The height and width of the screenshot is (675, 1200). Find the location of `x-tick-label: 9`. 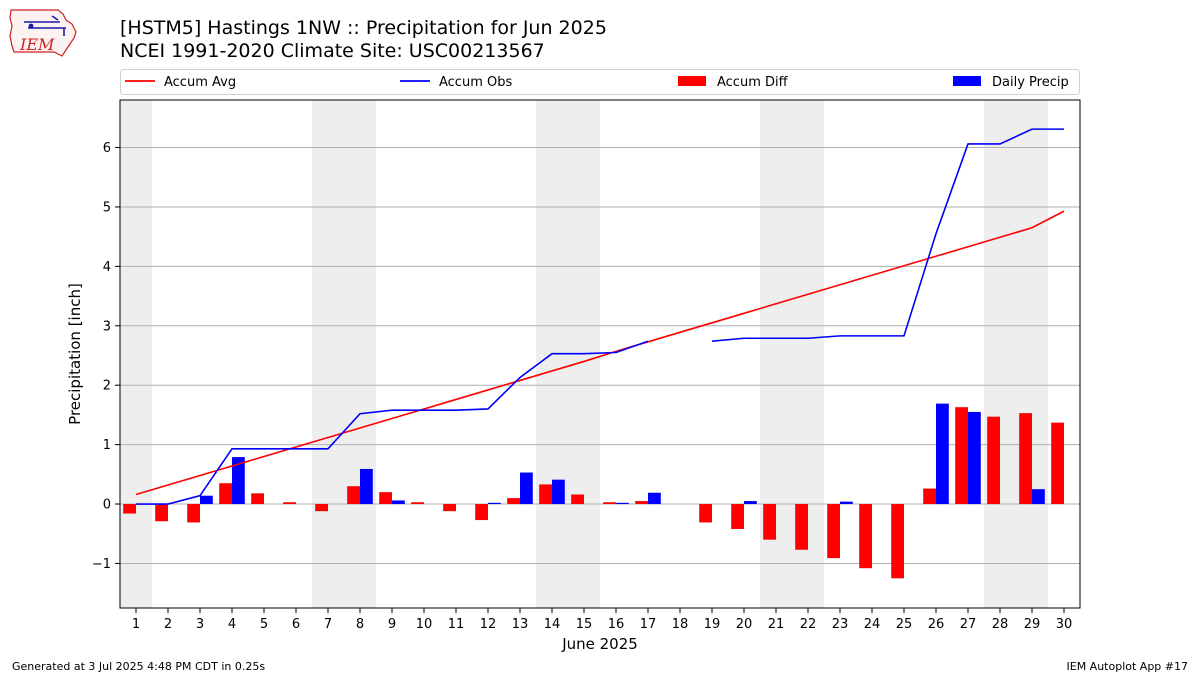

x-tick-label: 9 is located at coordinates (392, 624).